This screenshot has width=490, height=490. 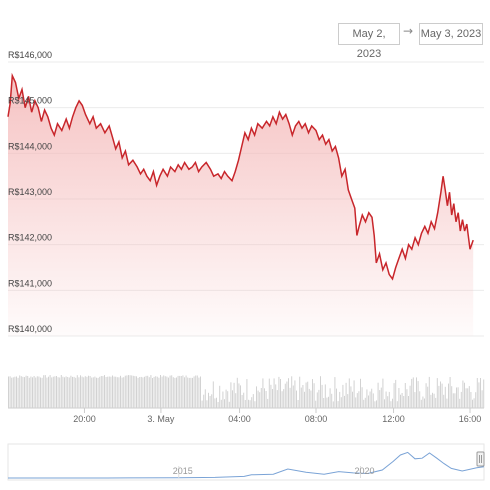 I want to click on navigator-handle, so click(x=480, y=459).